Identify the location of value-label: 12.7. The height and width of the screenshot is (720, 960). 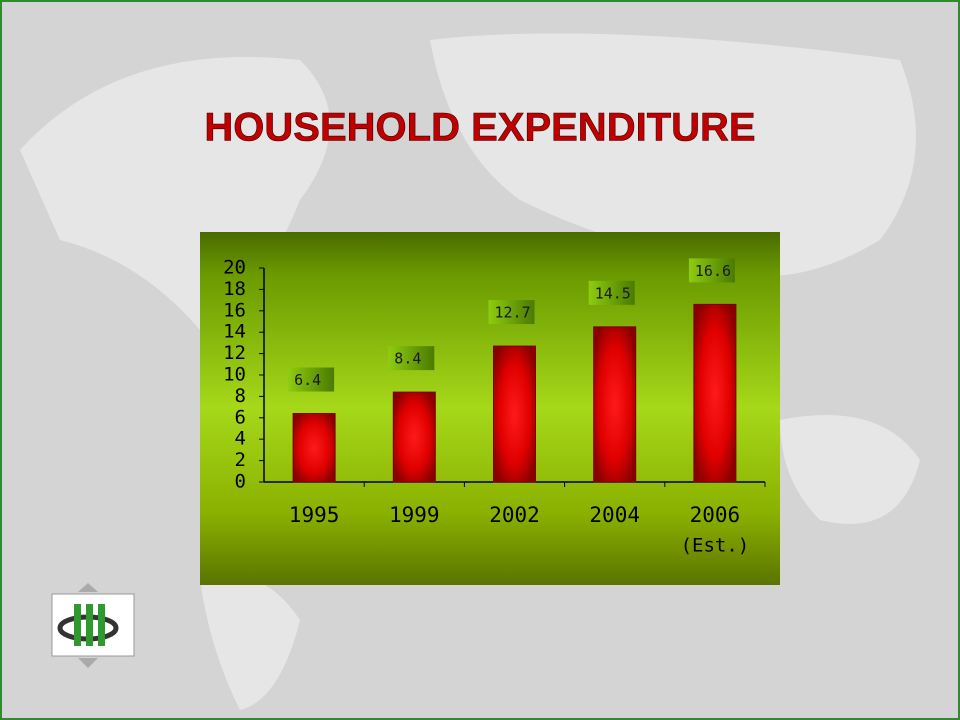
(513, 313).